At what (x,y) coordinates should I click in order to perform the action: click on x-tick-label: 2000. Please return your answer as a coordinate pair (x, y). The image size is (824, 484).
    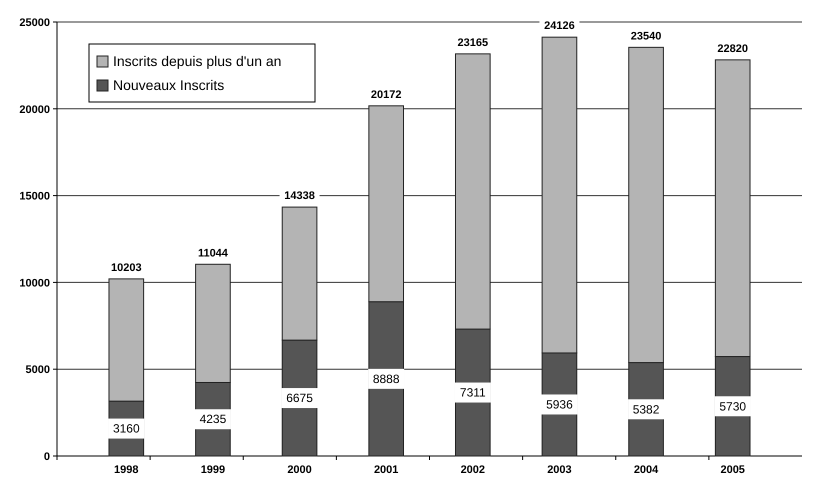
    Looking at the image, I should click on (299, 470).